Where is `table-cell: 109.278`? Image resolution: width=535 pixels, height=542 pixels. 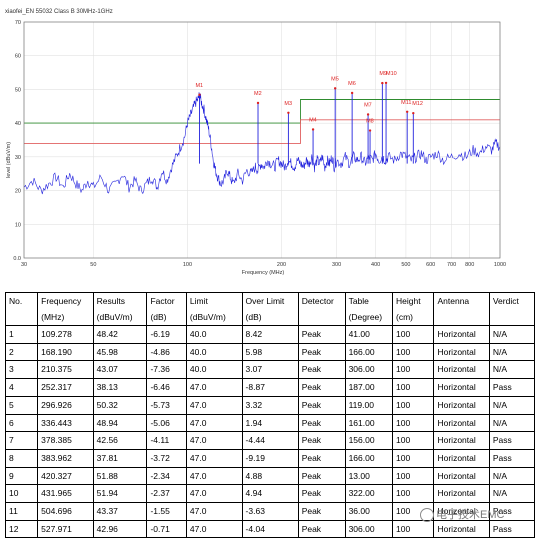
table-cell: 109.278 is located at coordinates (65, 334).